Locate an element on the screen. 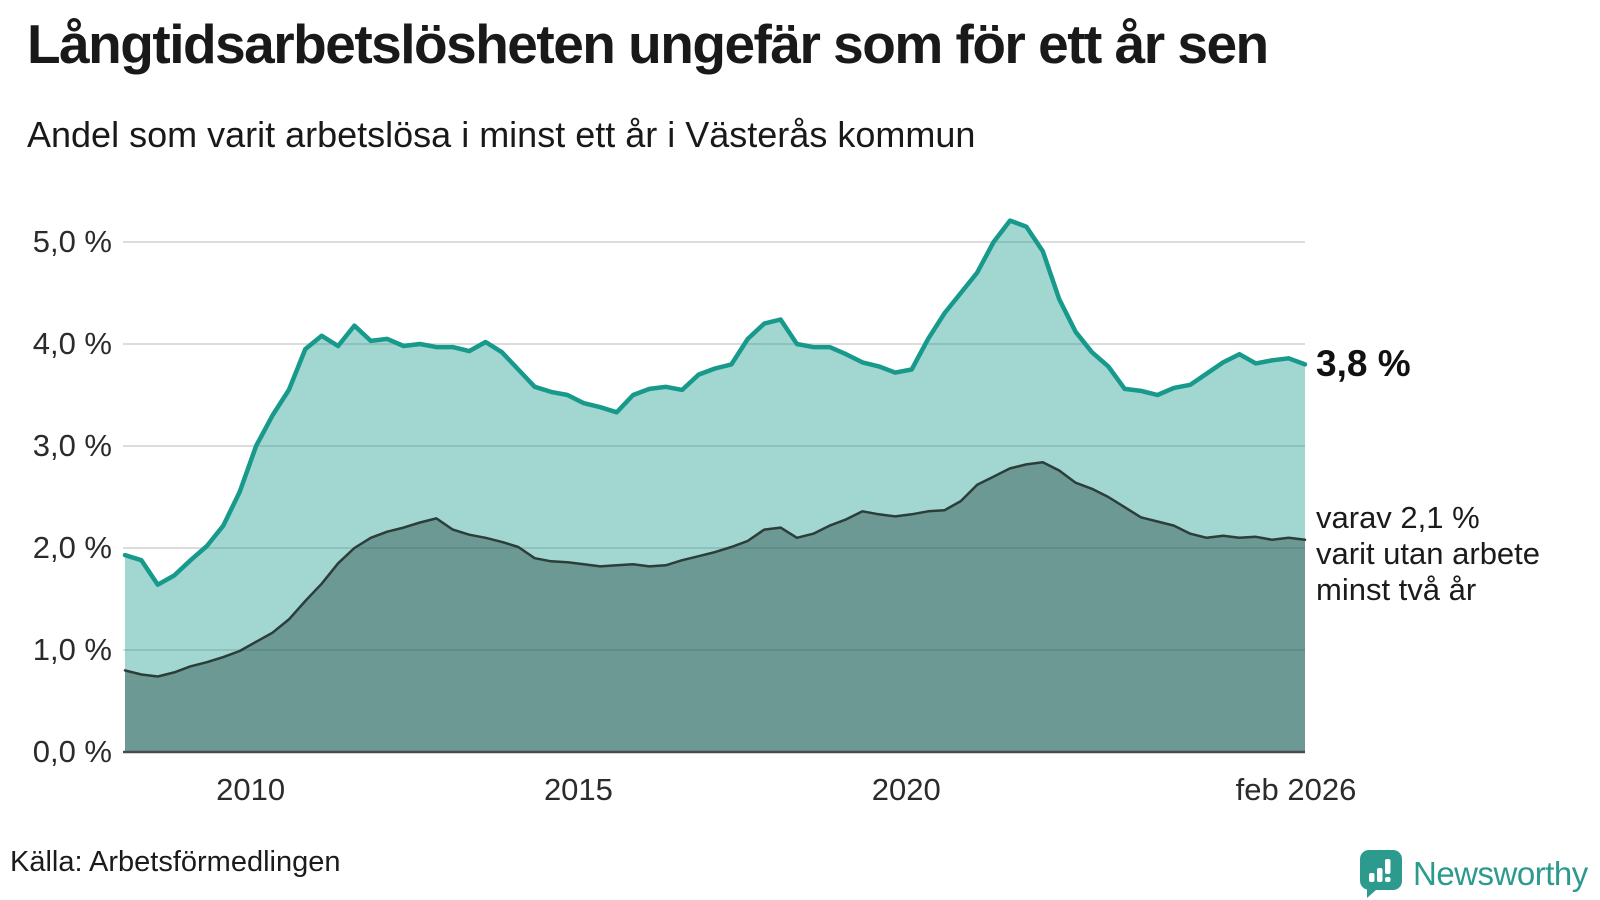  x-axis-tick: 2010 is located at coordinates (251, 789).